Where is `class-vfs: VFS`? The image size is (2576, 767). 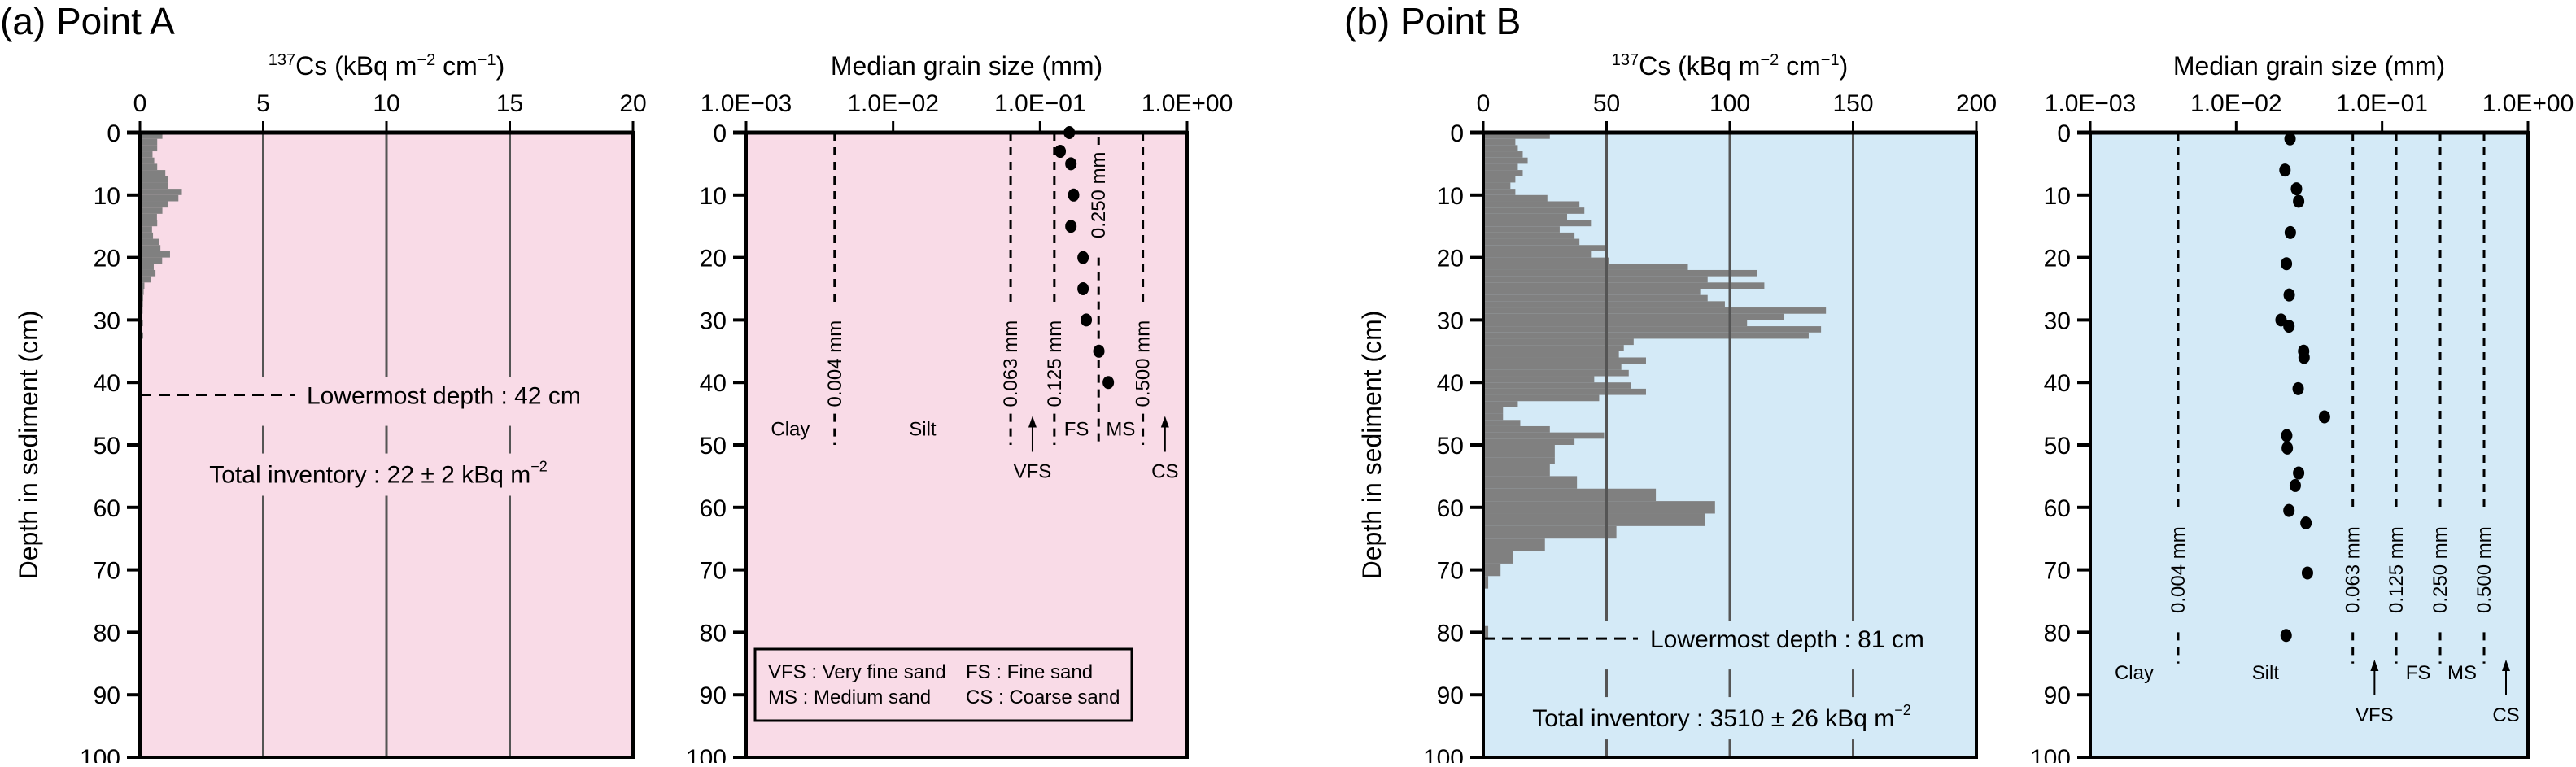 class-vfs: VFS is located at coordinates (1033, 471).